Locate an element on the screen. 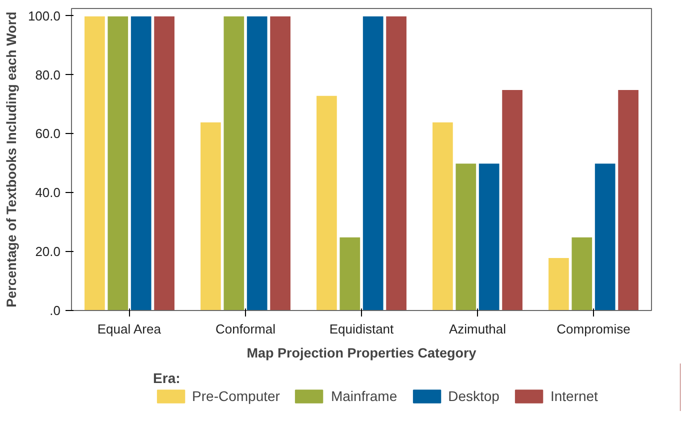  y-tick-label: .0 is located at coordinates (55, 310).